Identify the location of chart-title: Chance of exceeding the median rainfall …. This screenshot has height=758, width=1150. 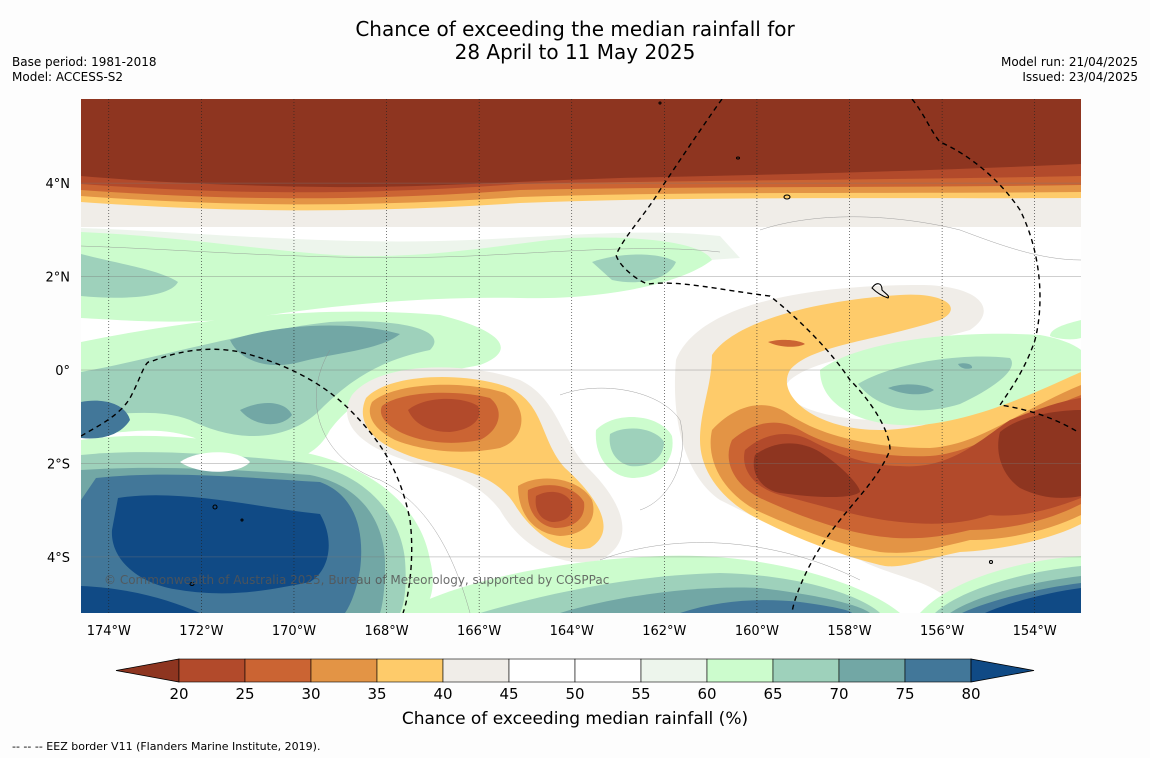
(575, 41).